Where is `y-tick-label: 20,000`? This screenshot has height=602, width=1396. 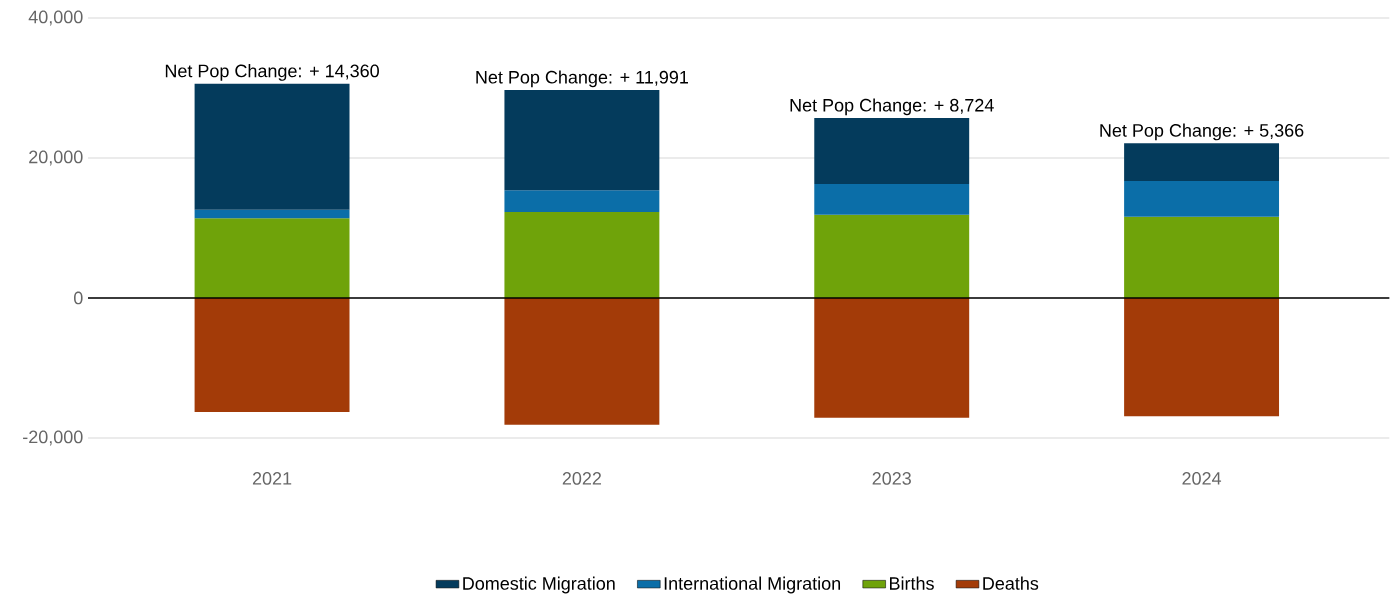
y-tick-label: 20,000 is located at coordinates (56, 158).